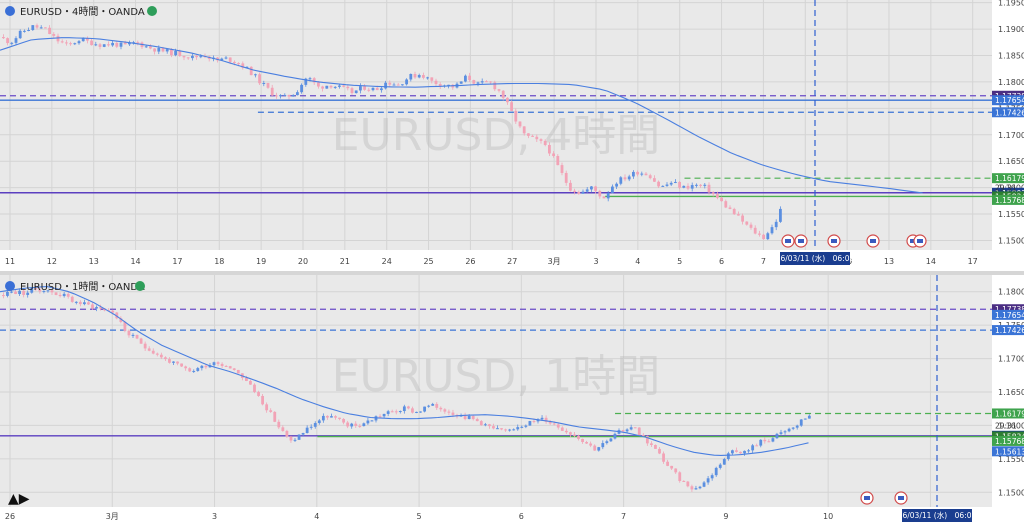 Image resolution: width=1024 pixels, height=527 pixels. I want to click on x-tick-label: 4, so click(637, 261).